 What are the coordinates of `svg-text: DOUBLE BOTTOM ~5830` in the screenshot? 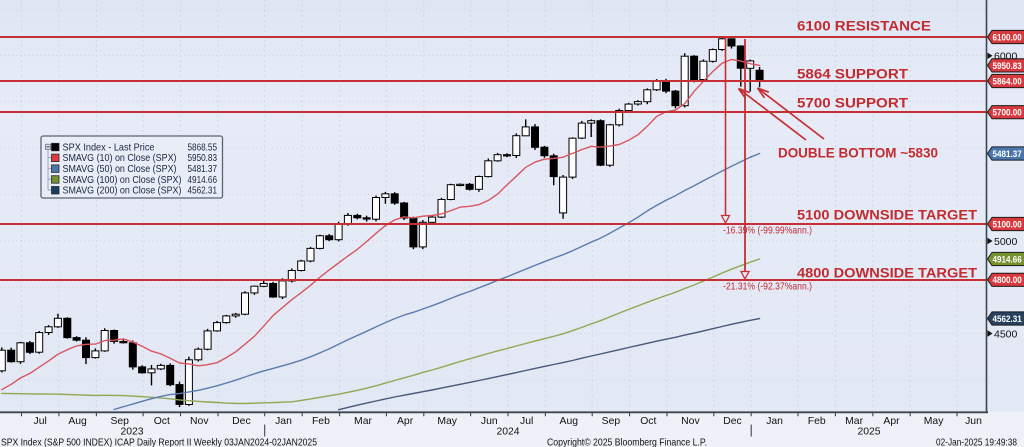 It's located at (858, 153).